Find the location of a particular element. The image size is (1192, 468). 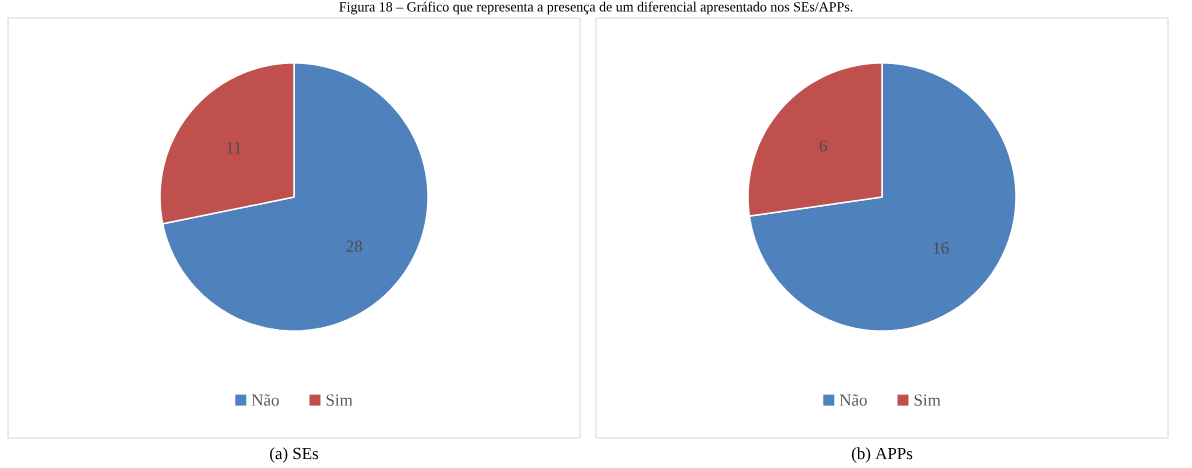

text: (b) APPs is located at coordinates (882, 455).